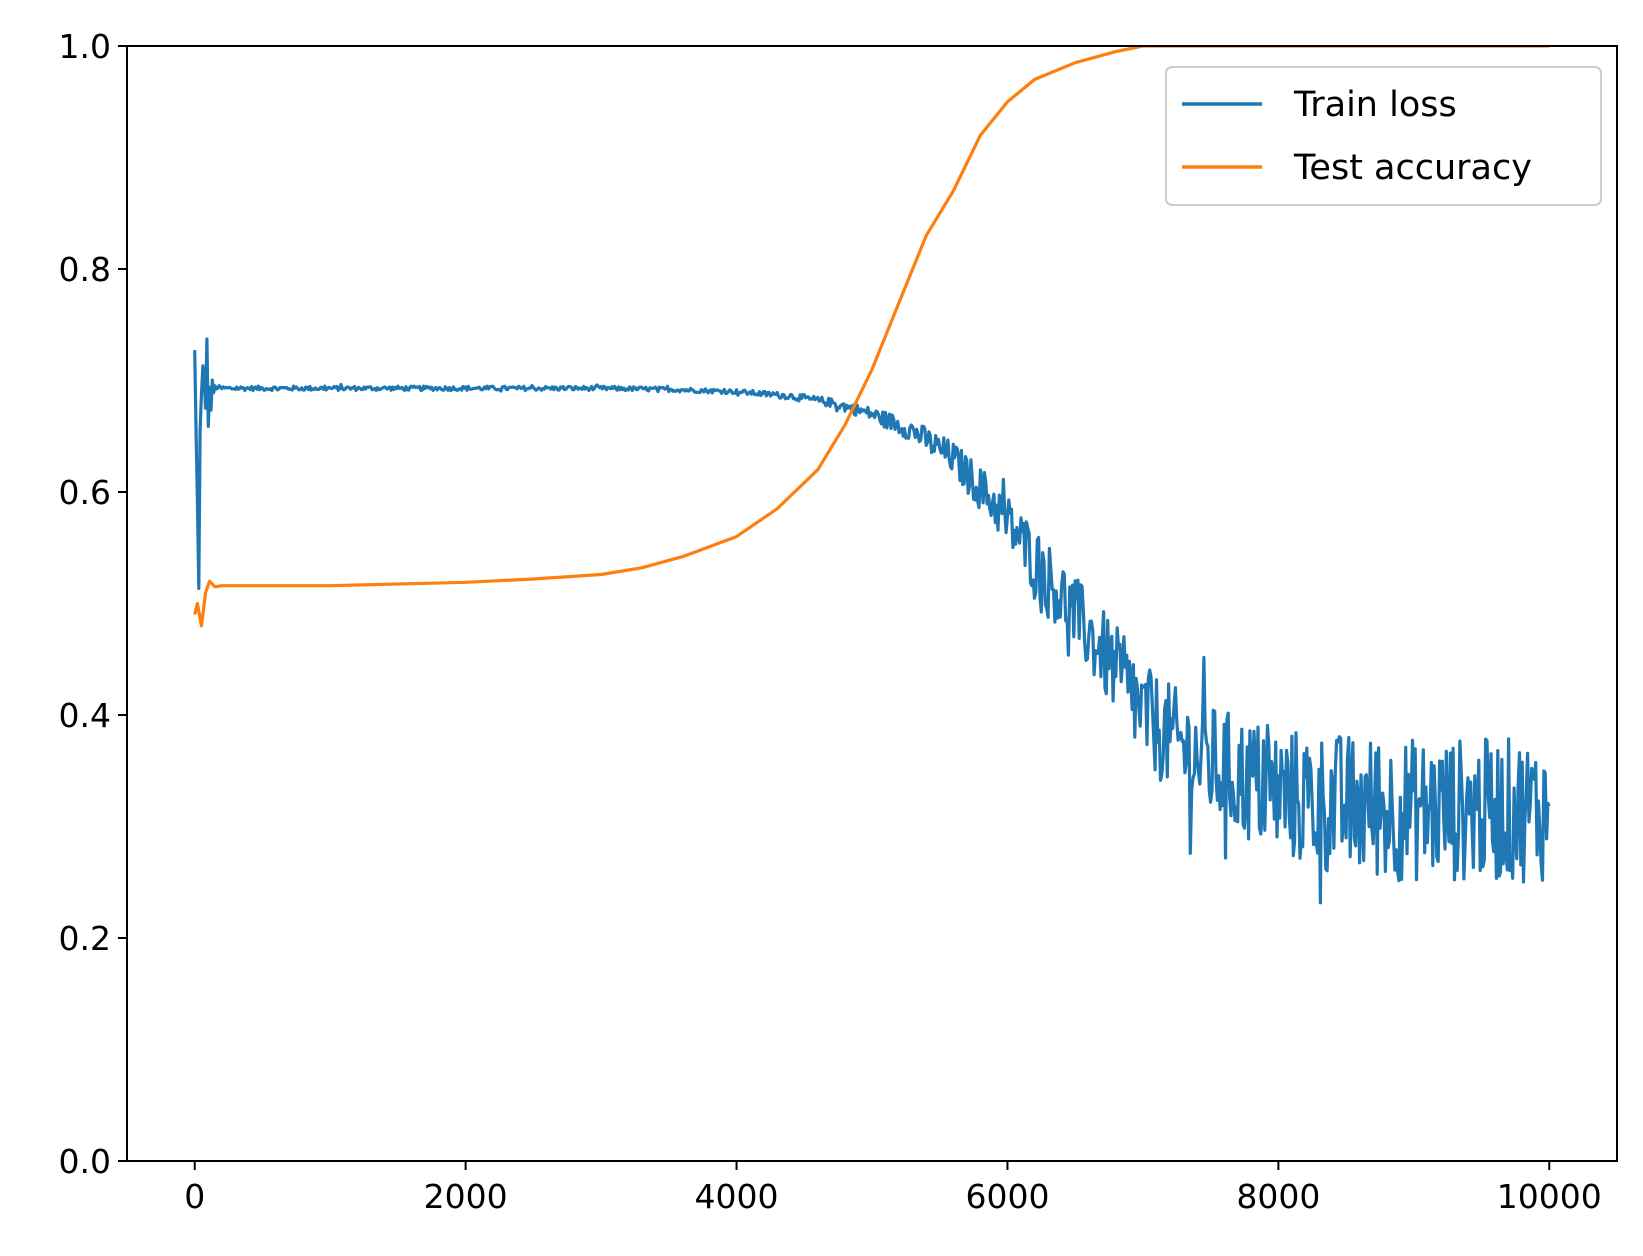 The width and height of the screenshot is (1643, 1256). Describe the element at coordinates (893, 1188) in the screenshot. I see `x-axis: 0 2000 4000 6000 8000 10000` at that location.